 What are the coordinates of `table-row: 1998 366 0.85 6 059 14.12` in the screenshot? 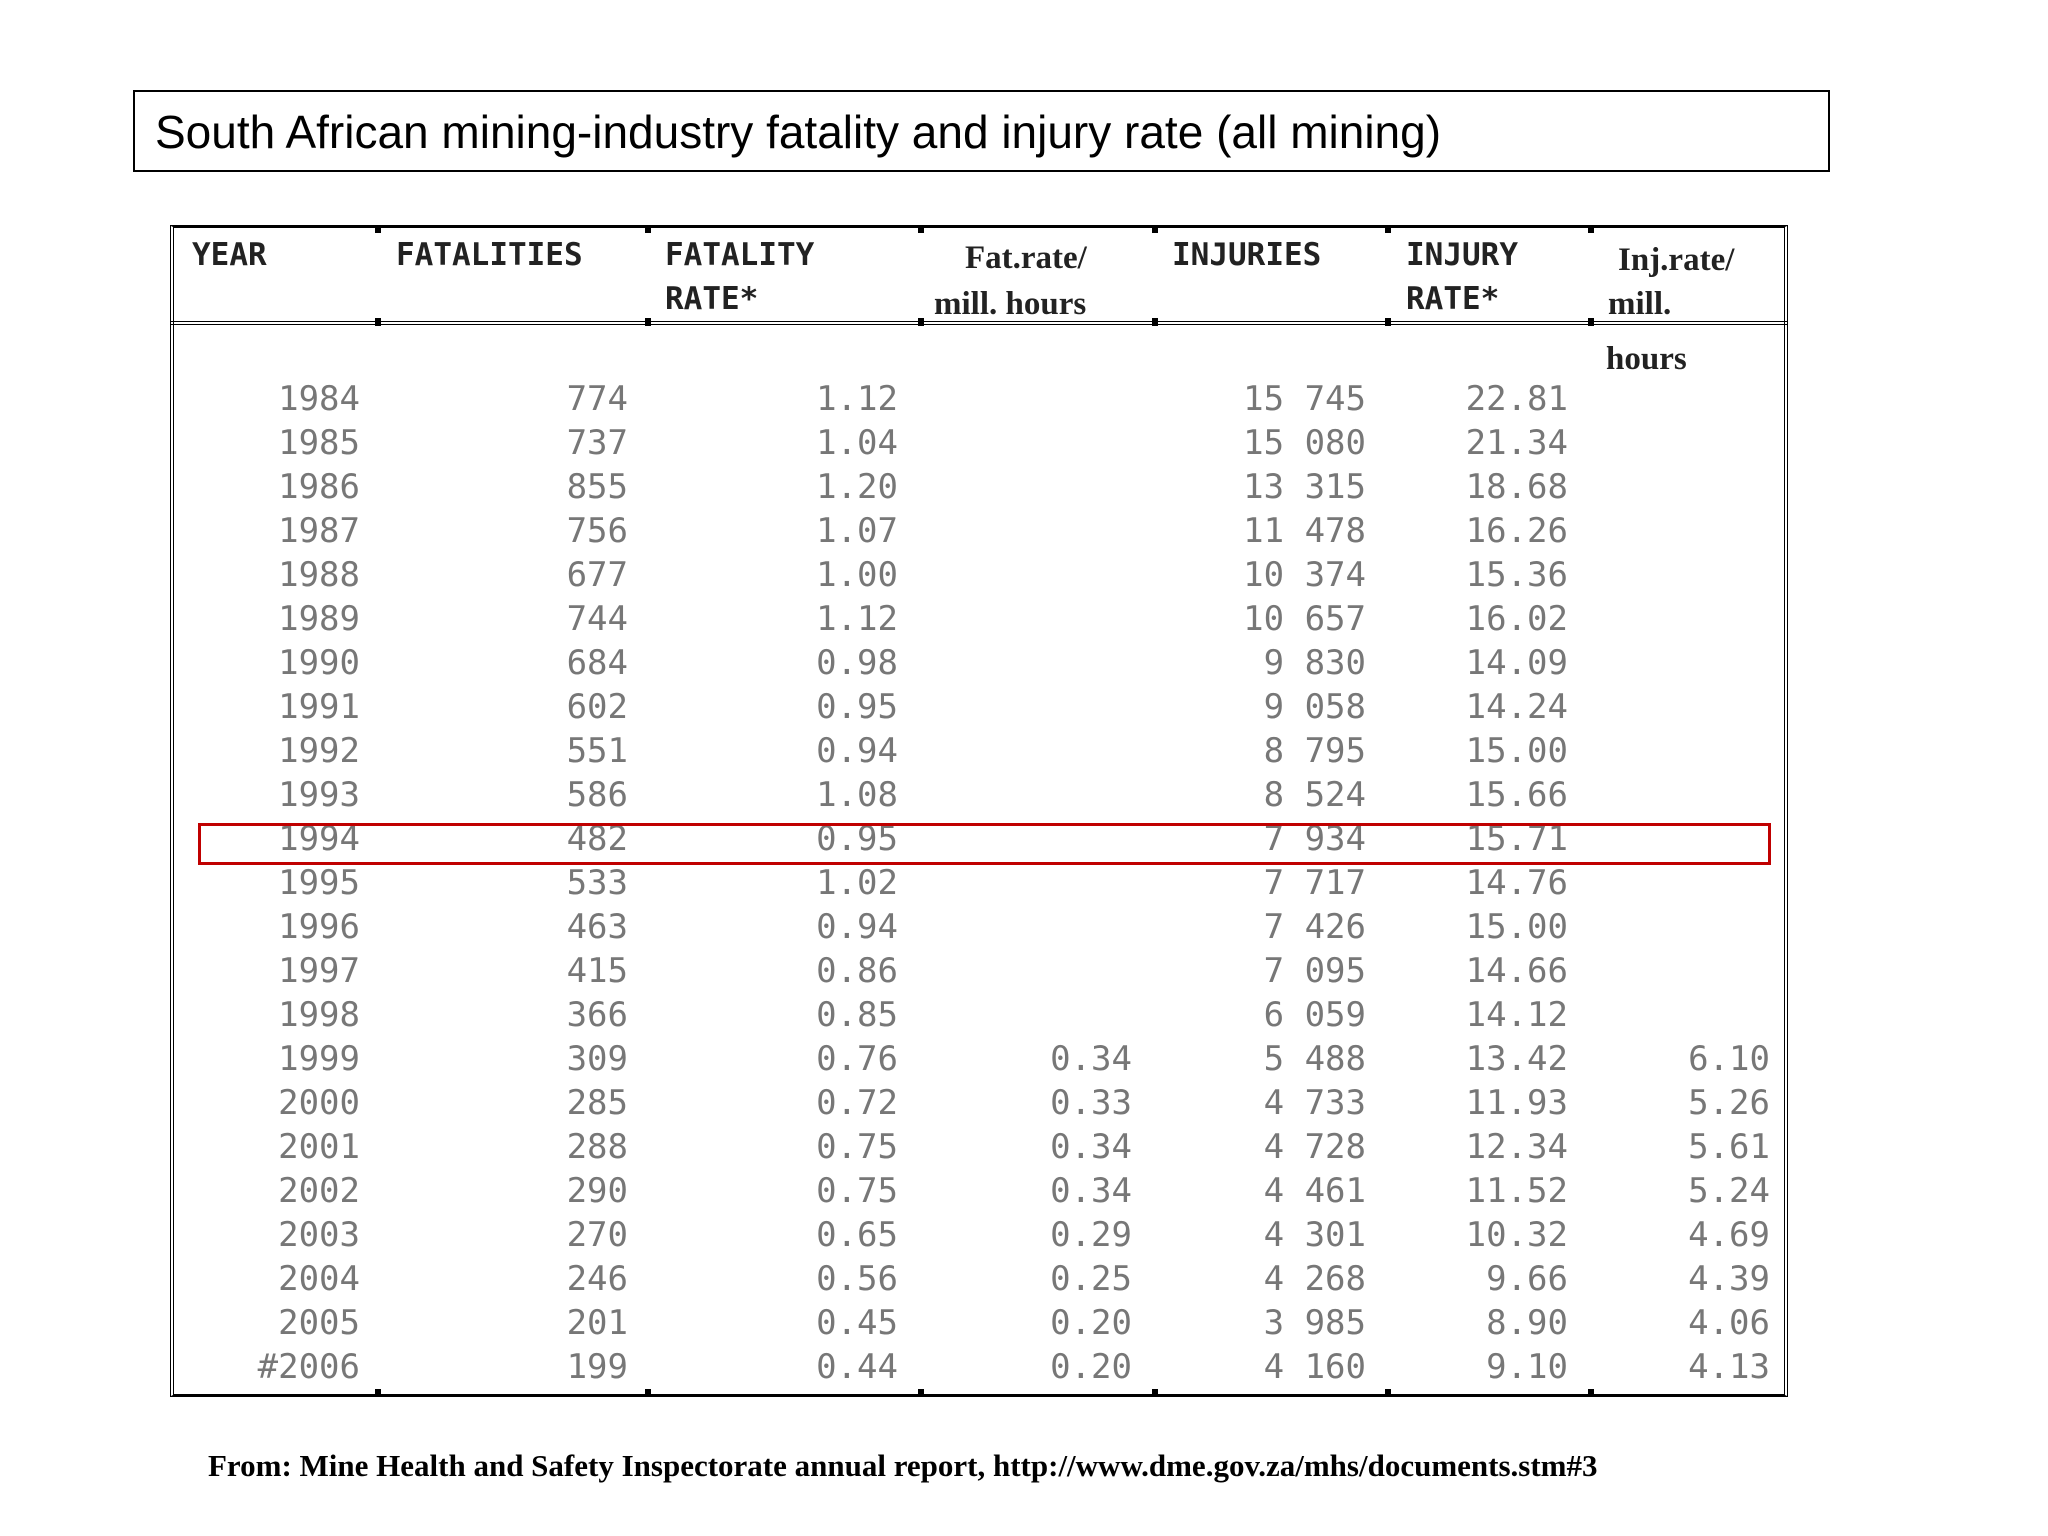 It's located at (979, 1015).